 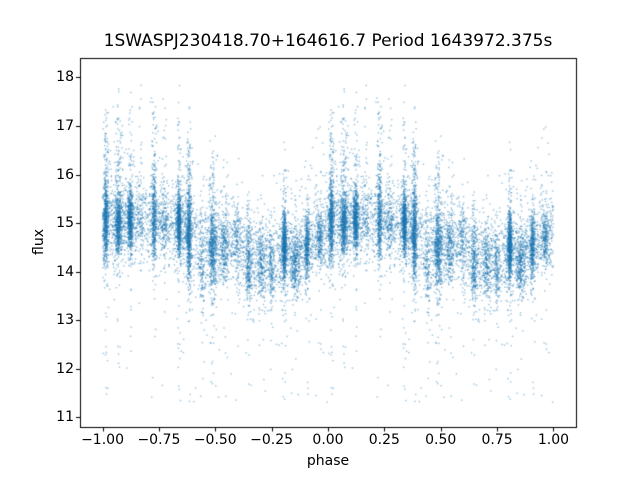 I want to click on y-tick-label: 17, so click(x=65, y=125).